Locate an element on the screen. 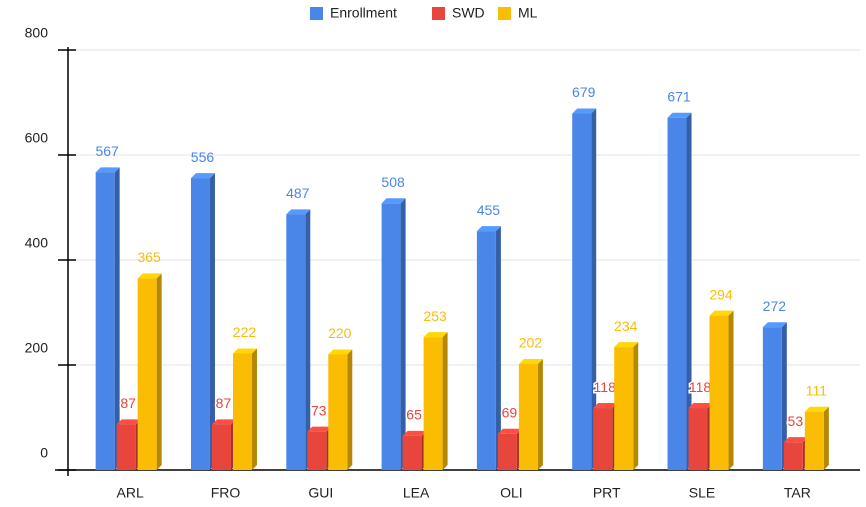  data-label: 294 is located at coordinates (721, 294).